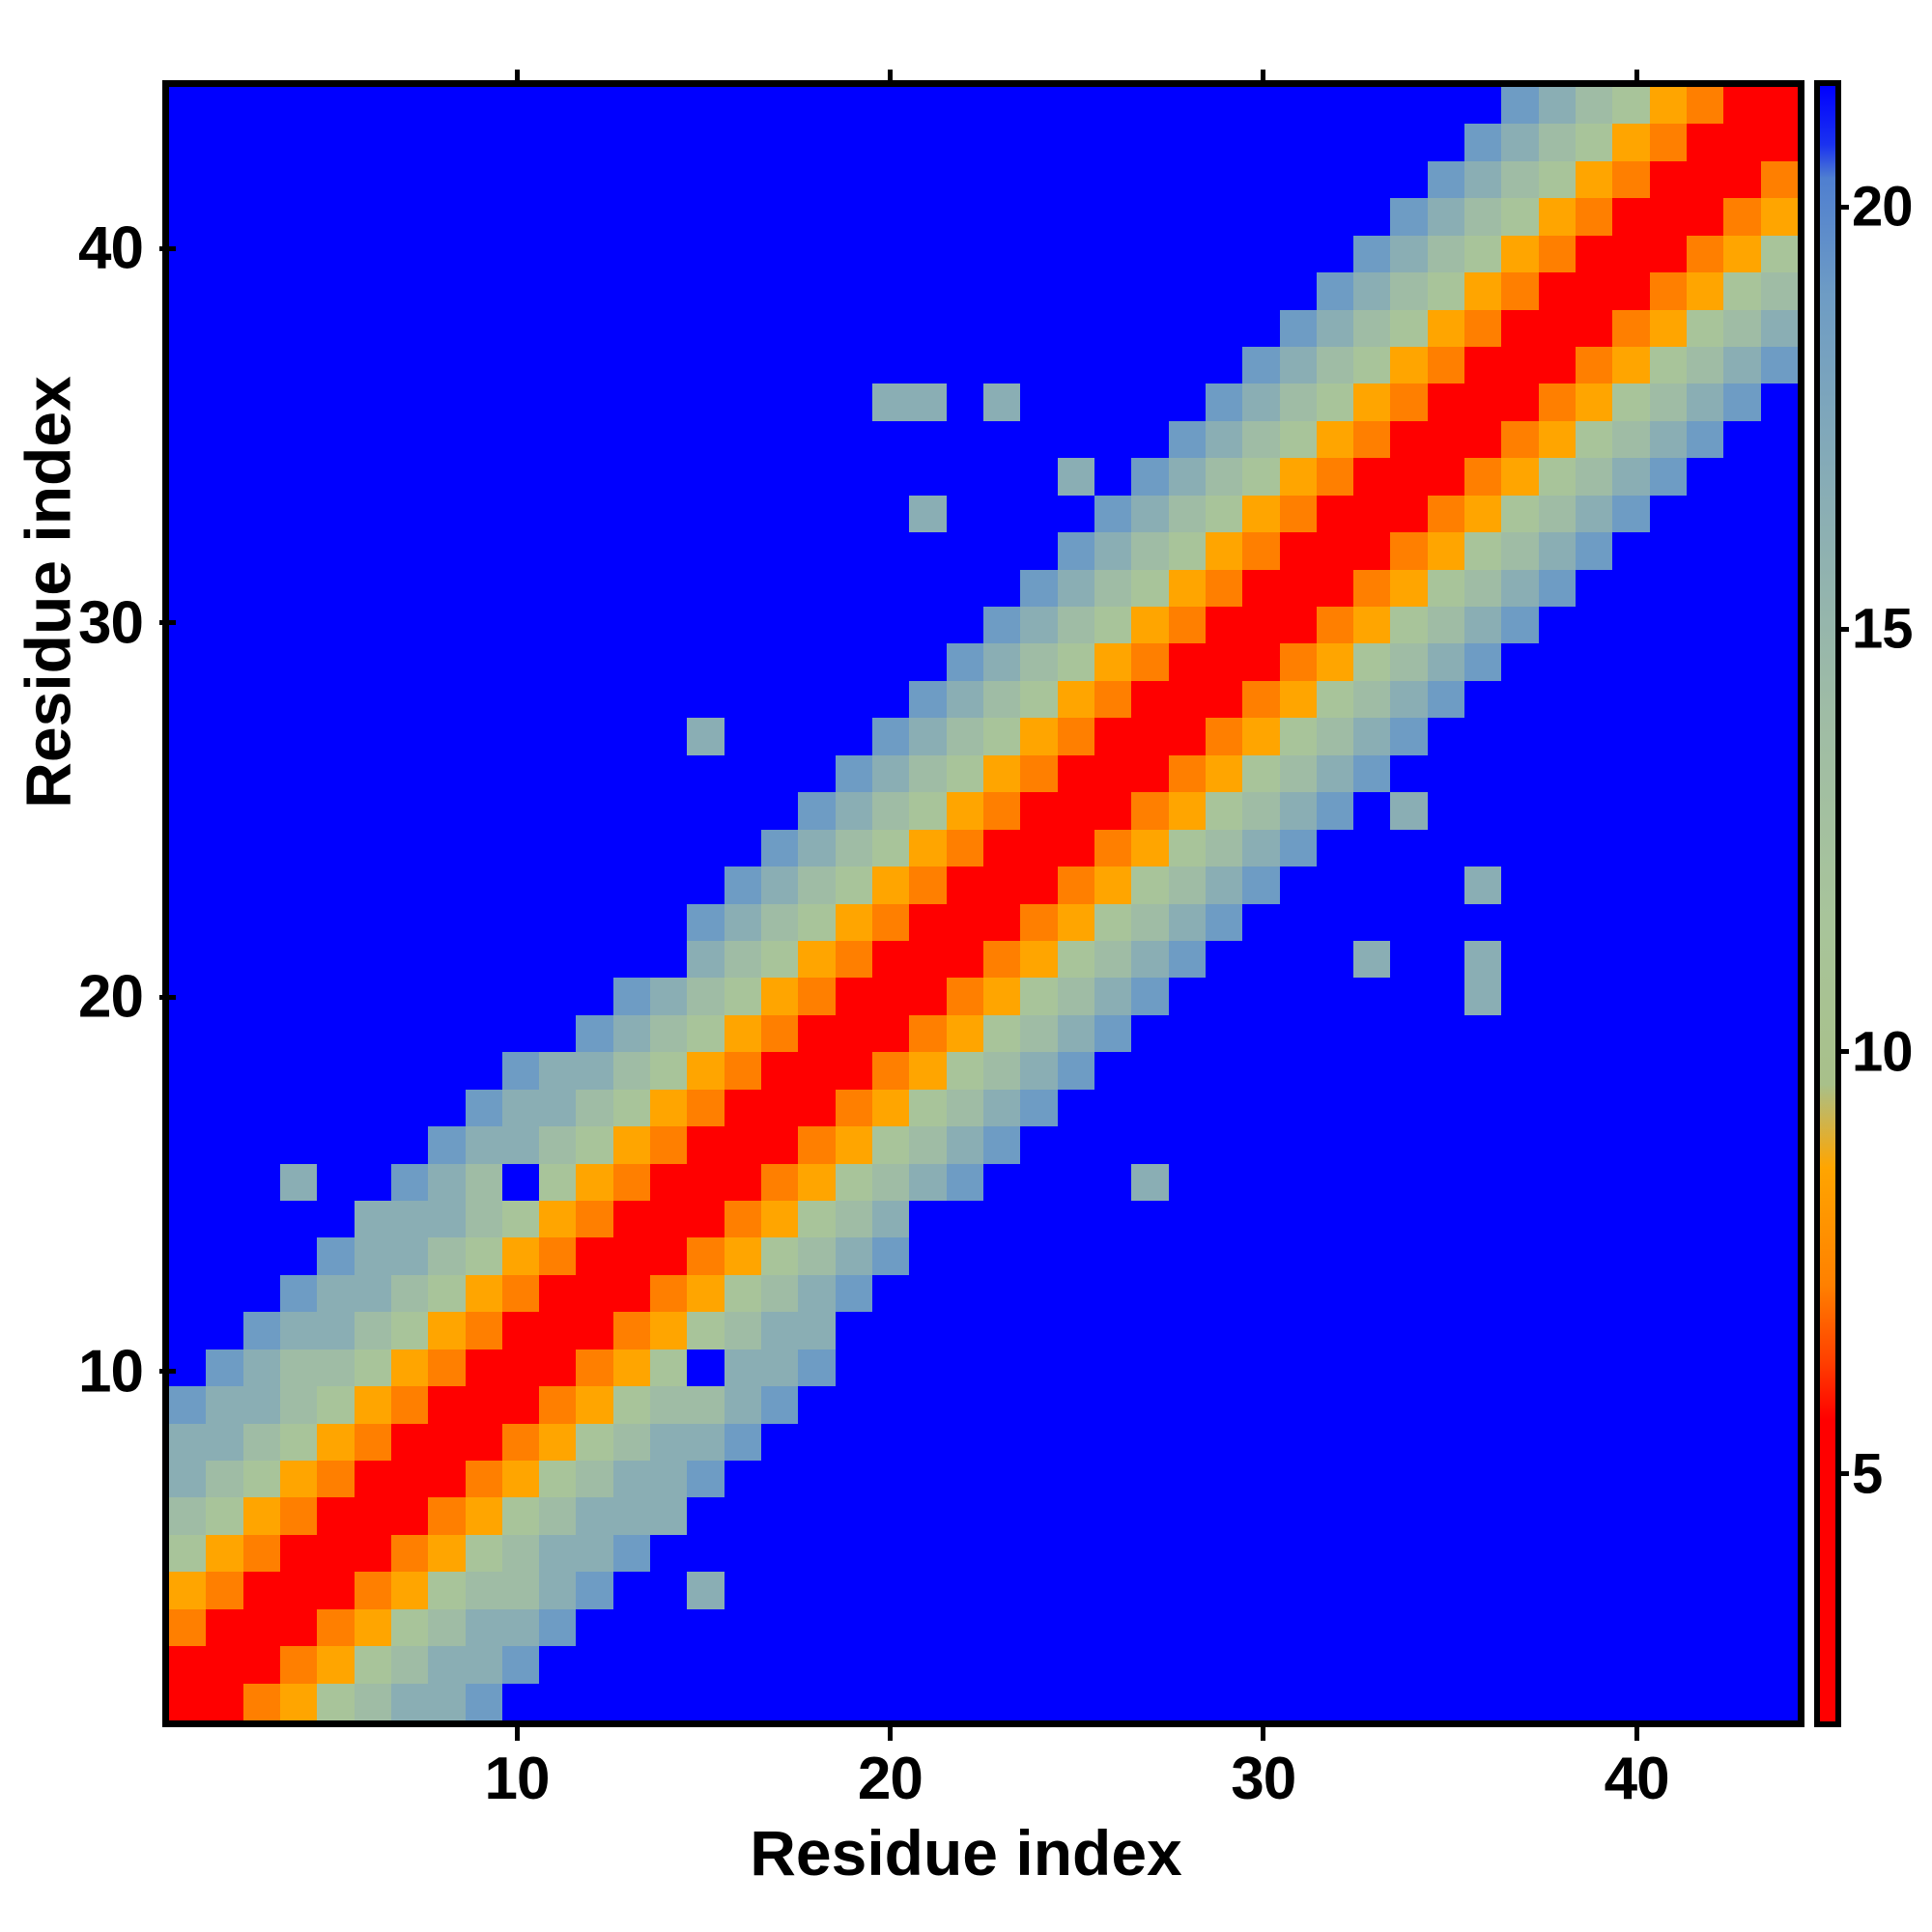 The height and width of the screenshot is (1932, 1932). Describe the element at coordinates (1263, 76) in the screenshot. I see `x-tick-mark-top` at that location.